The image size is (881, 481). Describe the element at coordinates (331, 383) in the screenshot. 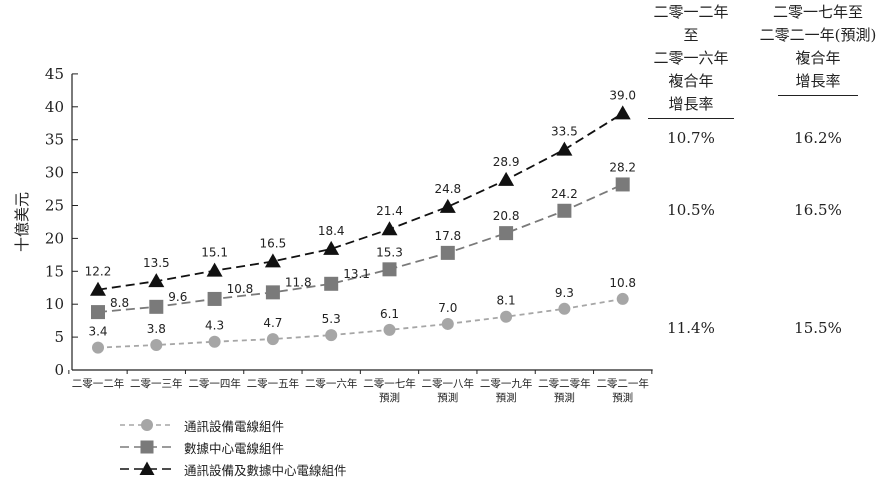

I see `x-tick-label: 二零一六年` at that location.